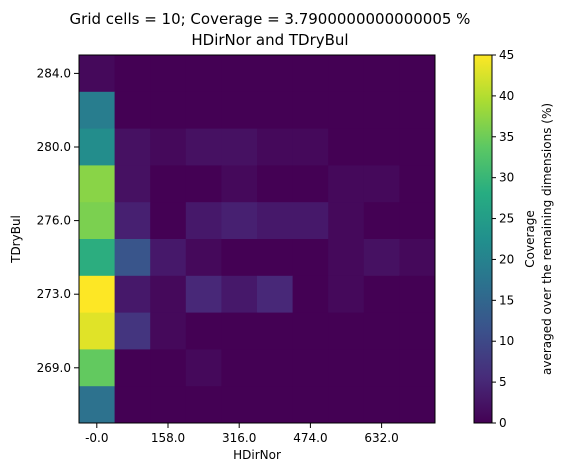  What do you see at coordinates (530, 239) in the screenshot?
I see `colorbar-label-line1: Coverage` at bounding box center [530, 239].